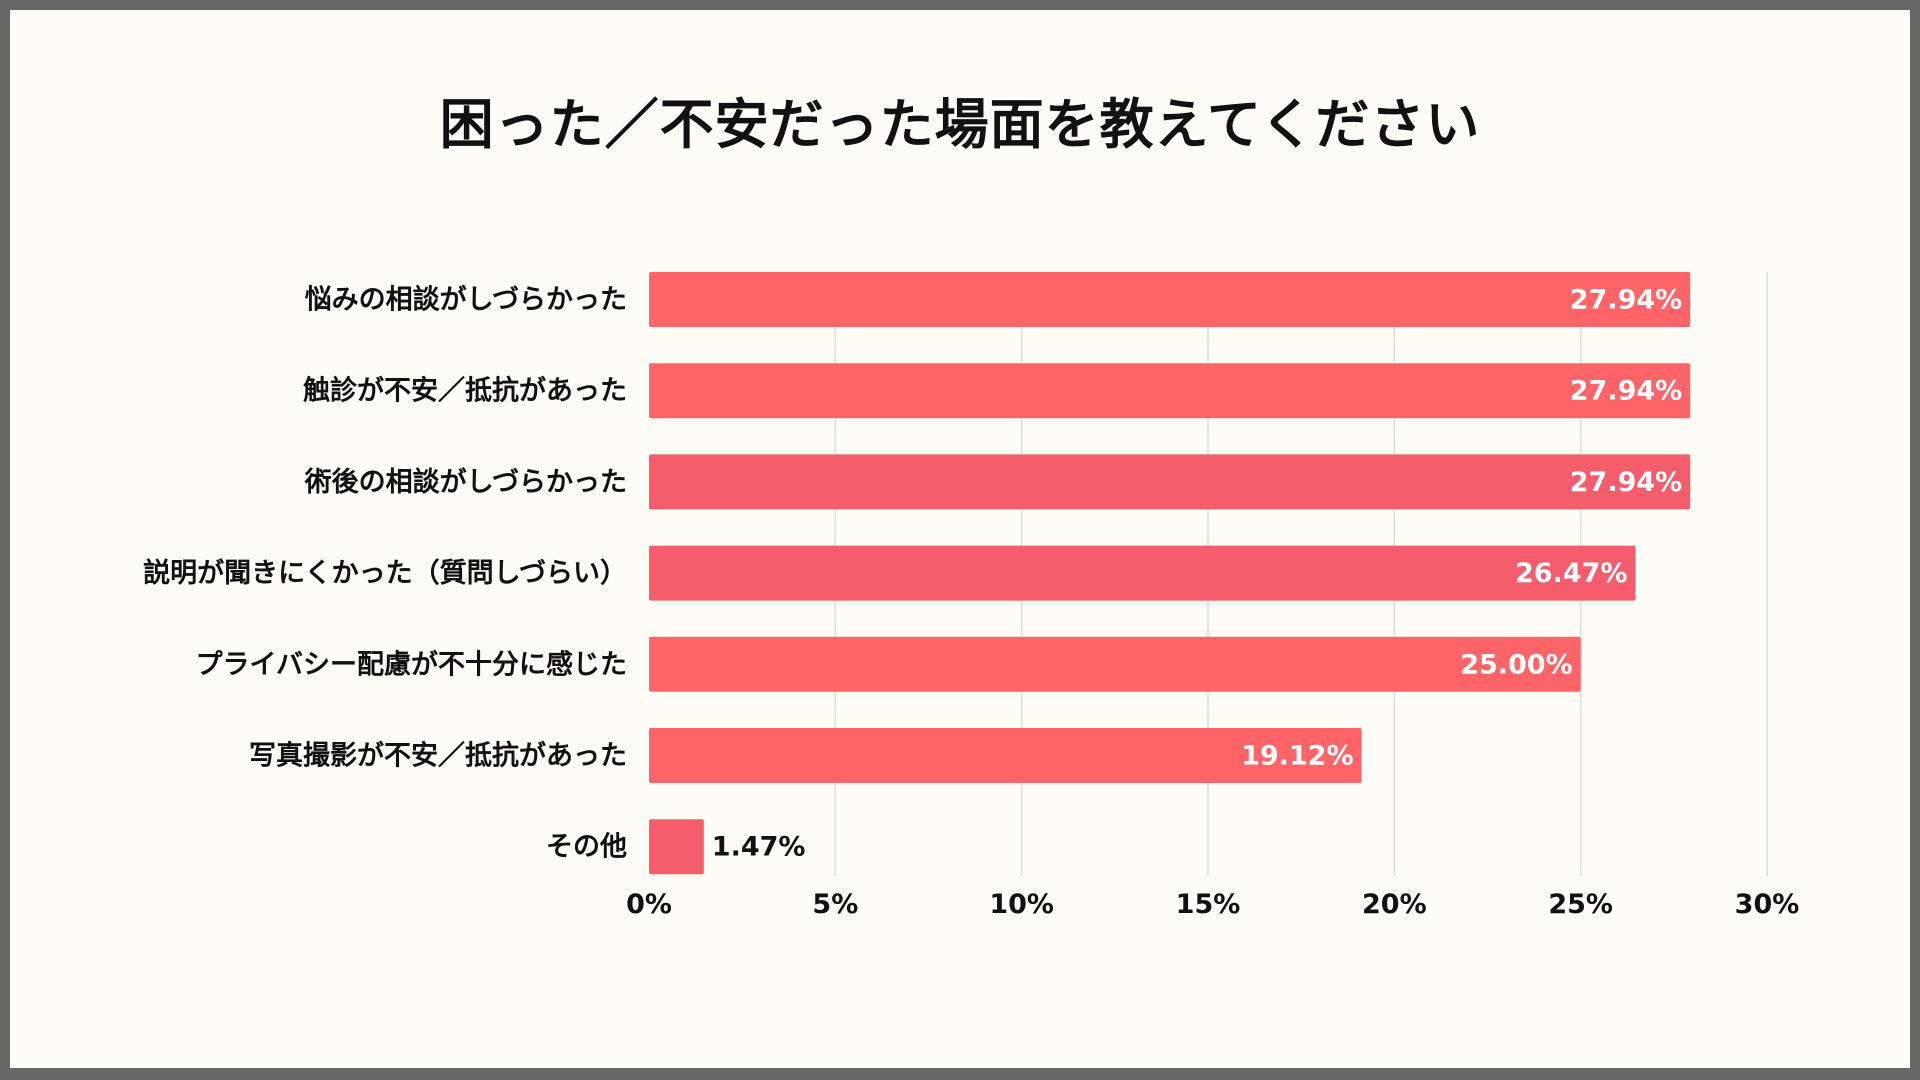 The height and width of the screenshot is (1080, 1920). Describe the element at coordinates (385, 573) in the screenshot. I see `category-label: 説明が聞きにくかった（質問しづらい）` at that location.